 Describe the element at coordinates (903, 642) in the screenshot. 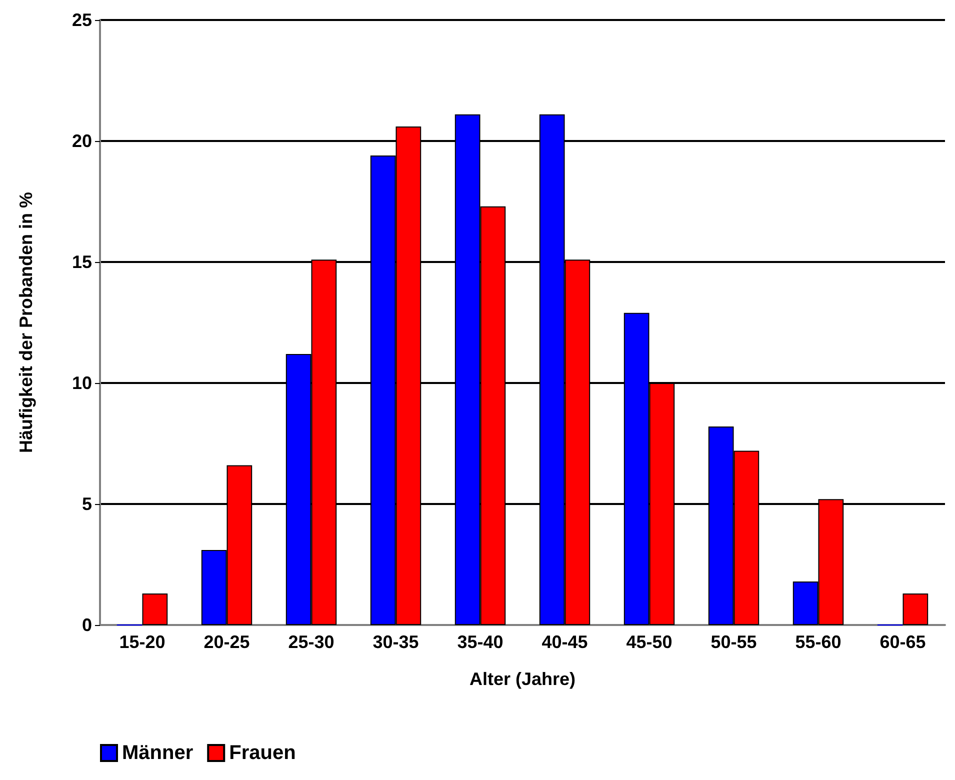

I see `x-tick-label: 60-65` at that location.